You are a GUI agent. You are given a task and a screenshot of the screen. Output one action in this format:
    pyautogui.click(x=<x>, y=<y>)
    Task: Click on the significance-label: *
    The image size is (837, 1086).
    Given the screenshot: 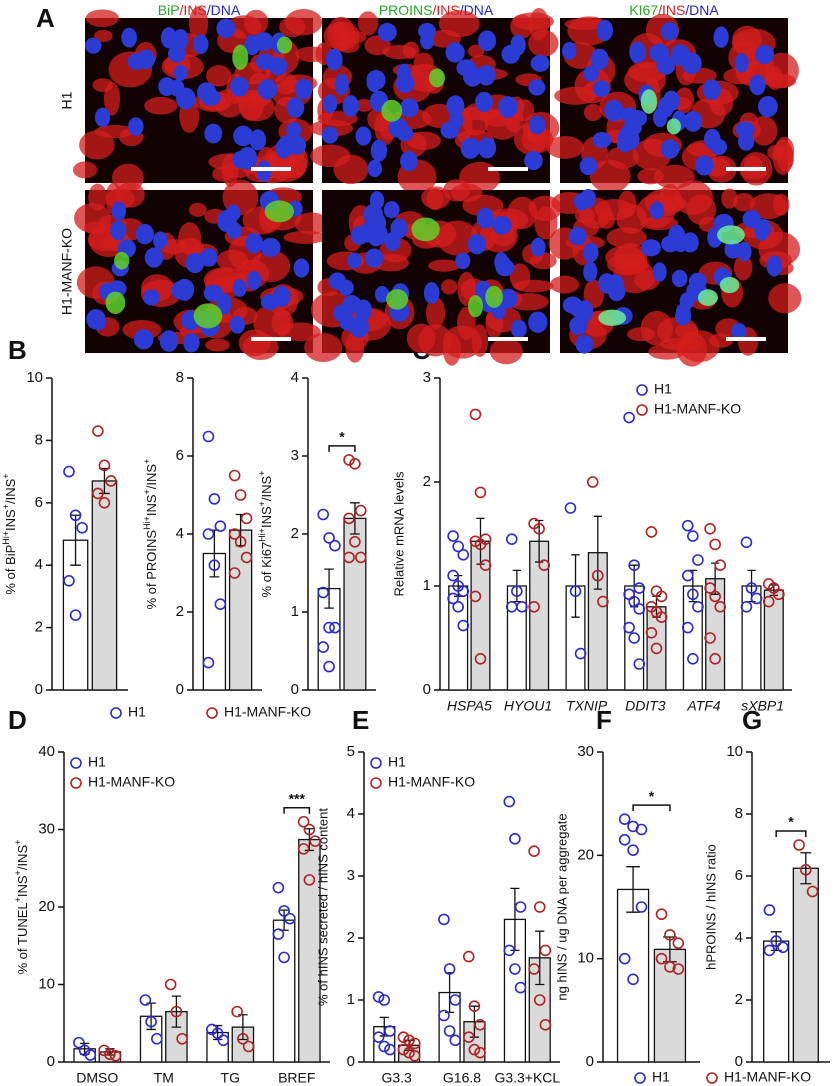 What is the action you would take?
    pyautogui.click(x=652, y=796)
    